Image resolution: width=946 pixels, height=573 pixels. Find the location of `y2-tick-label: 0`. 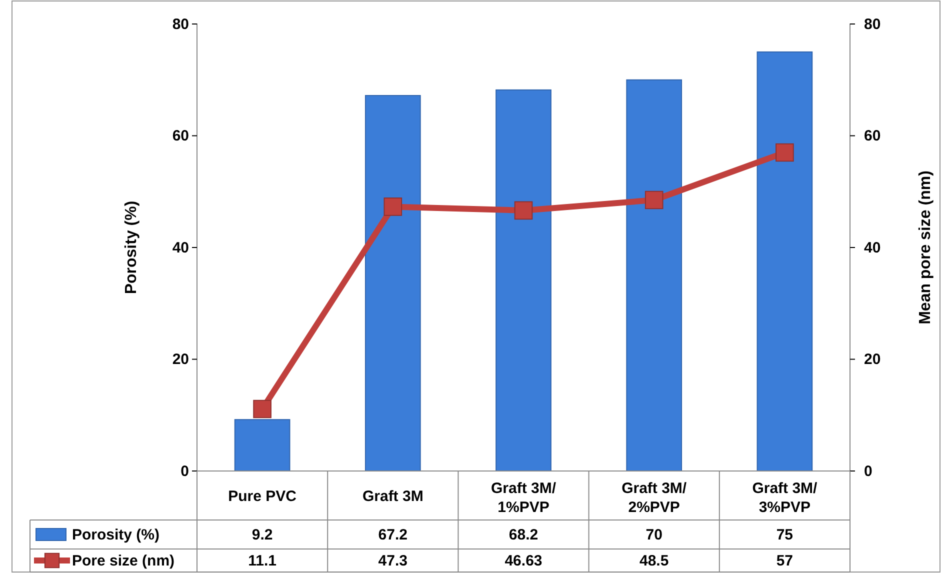

y2-tick-label: 0 is located at coordinates (868, 471).